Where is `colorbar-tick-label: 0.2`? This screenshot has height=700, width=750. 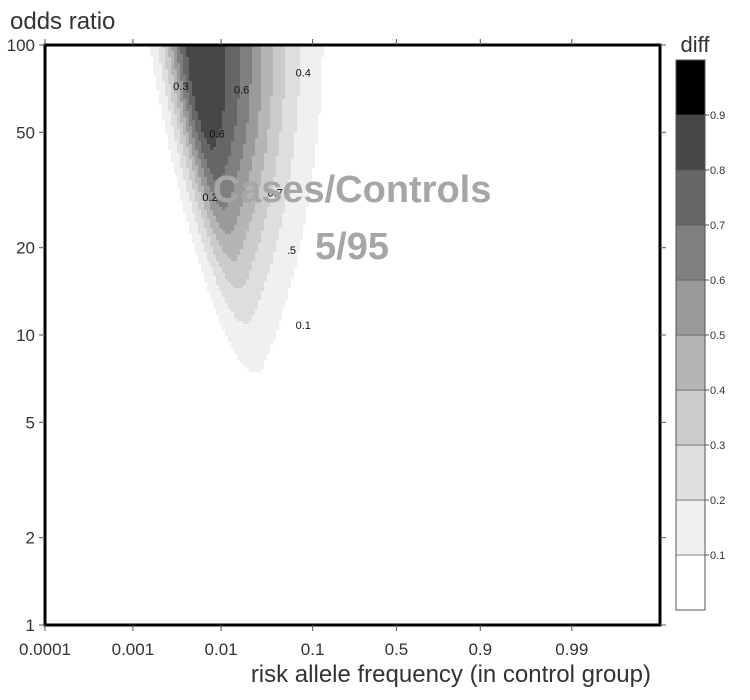
colorbar-tick-label: 0.2 is located at coordinates (717, 501).